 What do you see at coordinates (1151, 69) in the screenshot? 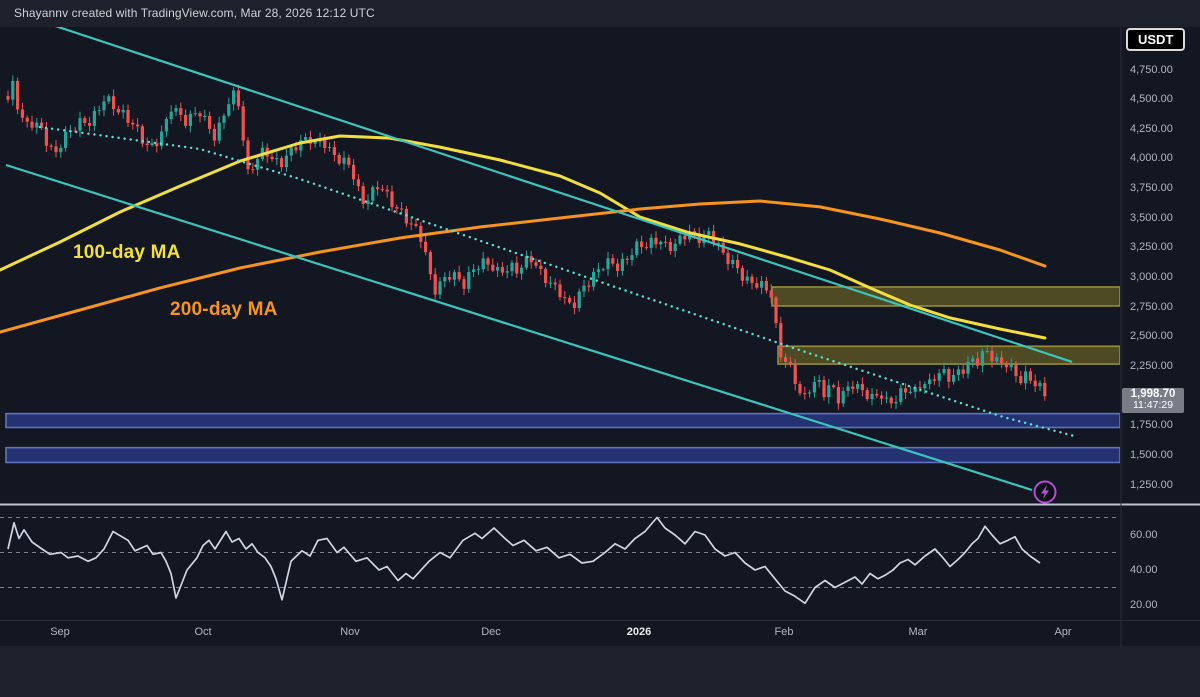
I see `price-tick-label: 4,750.00` at bounding box center [1151, 69].